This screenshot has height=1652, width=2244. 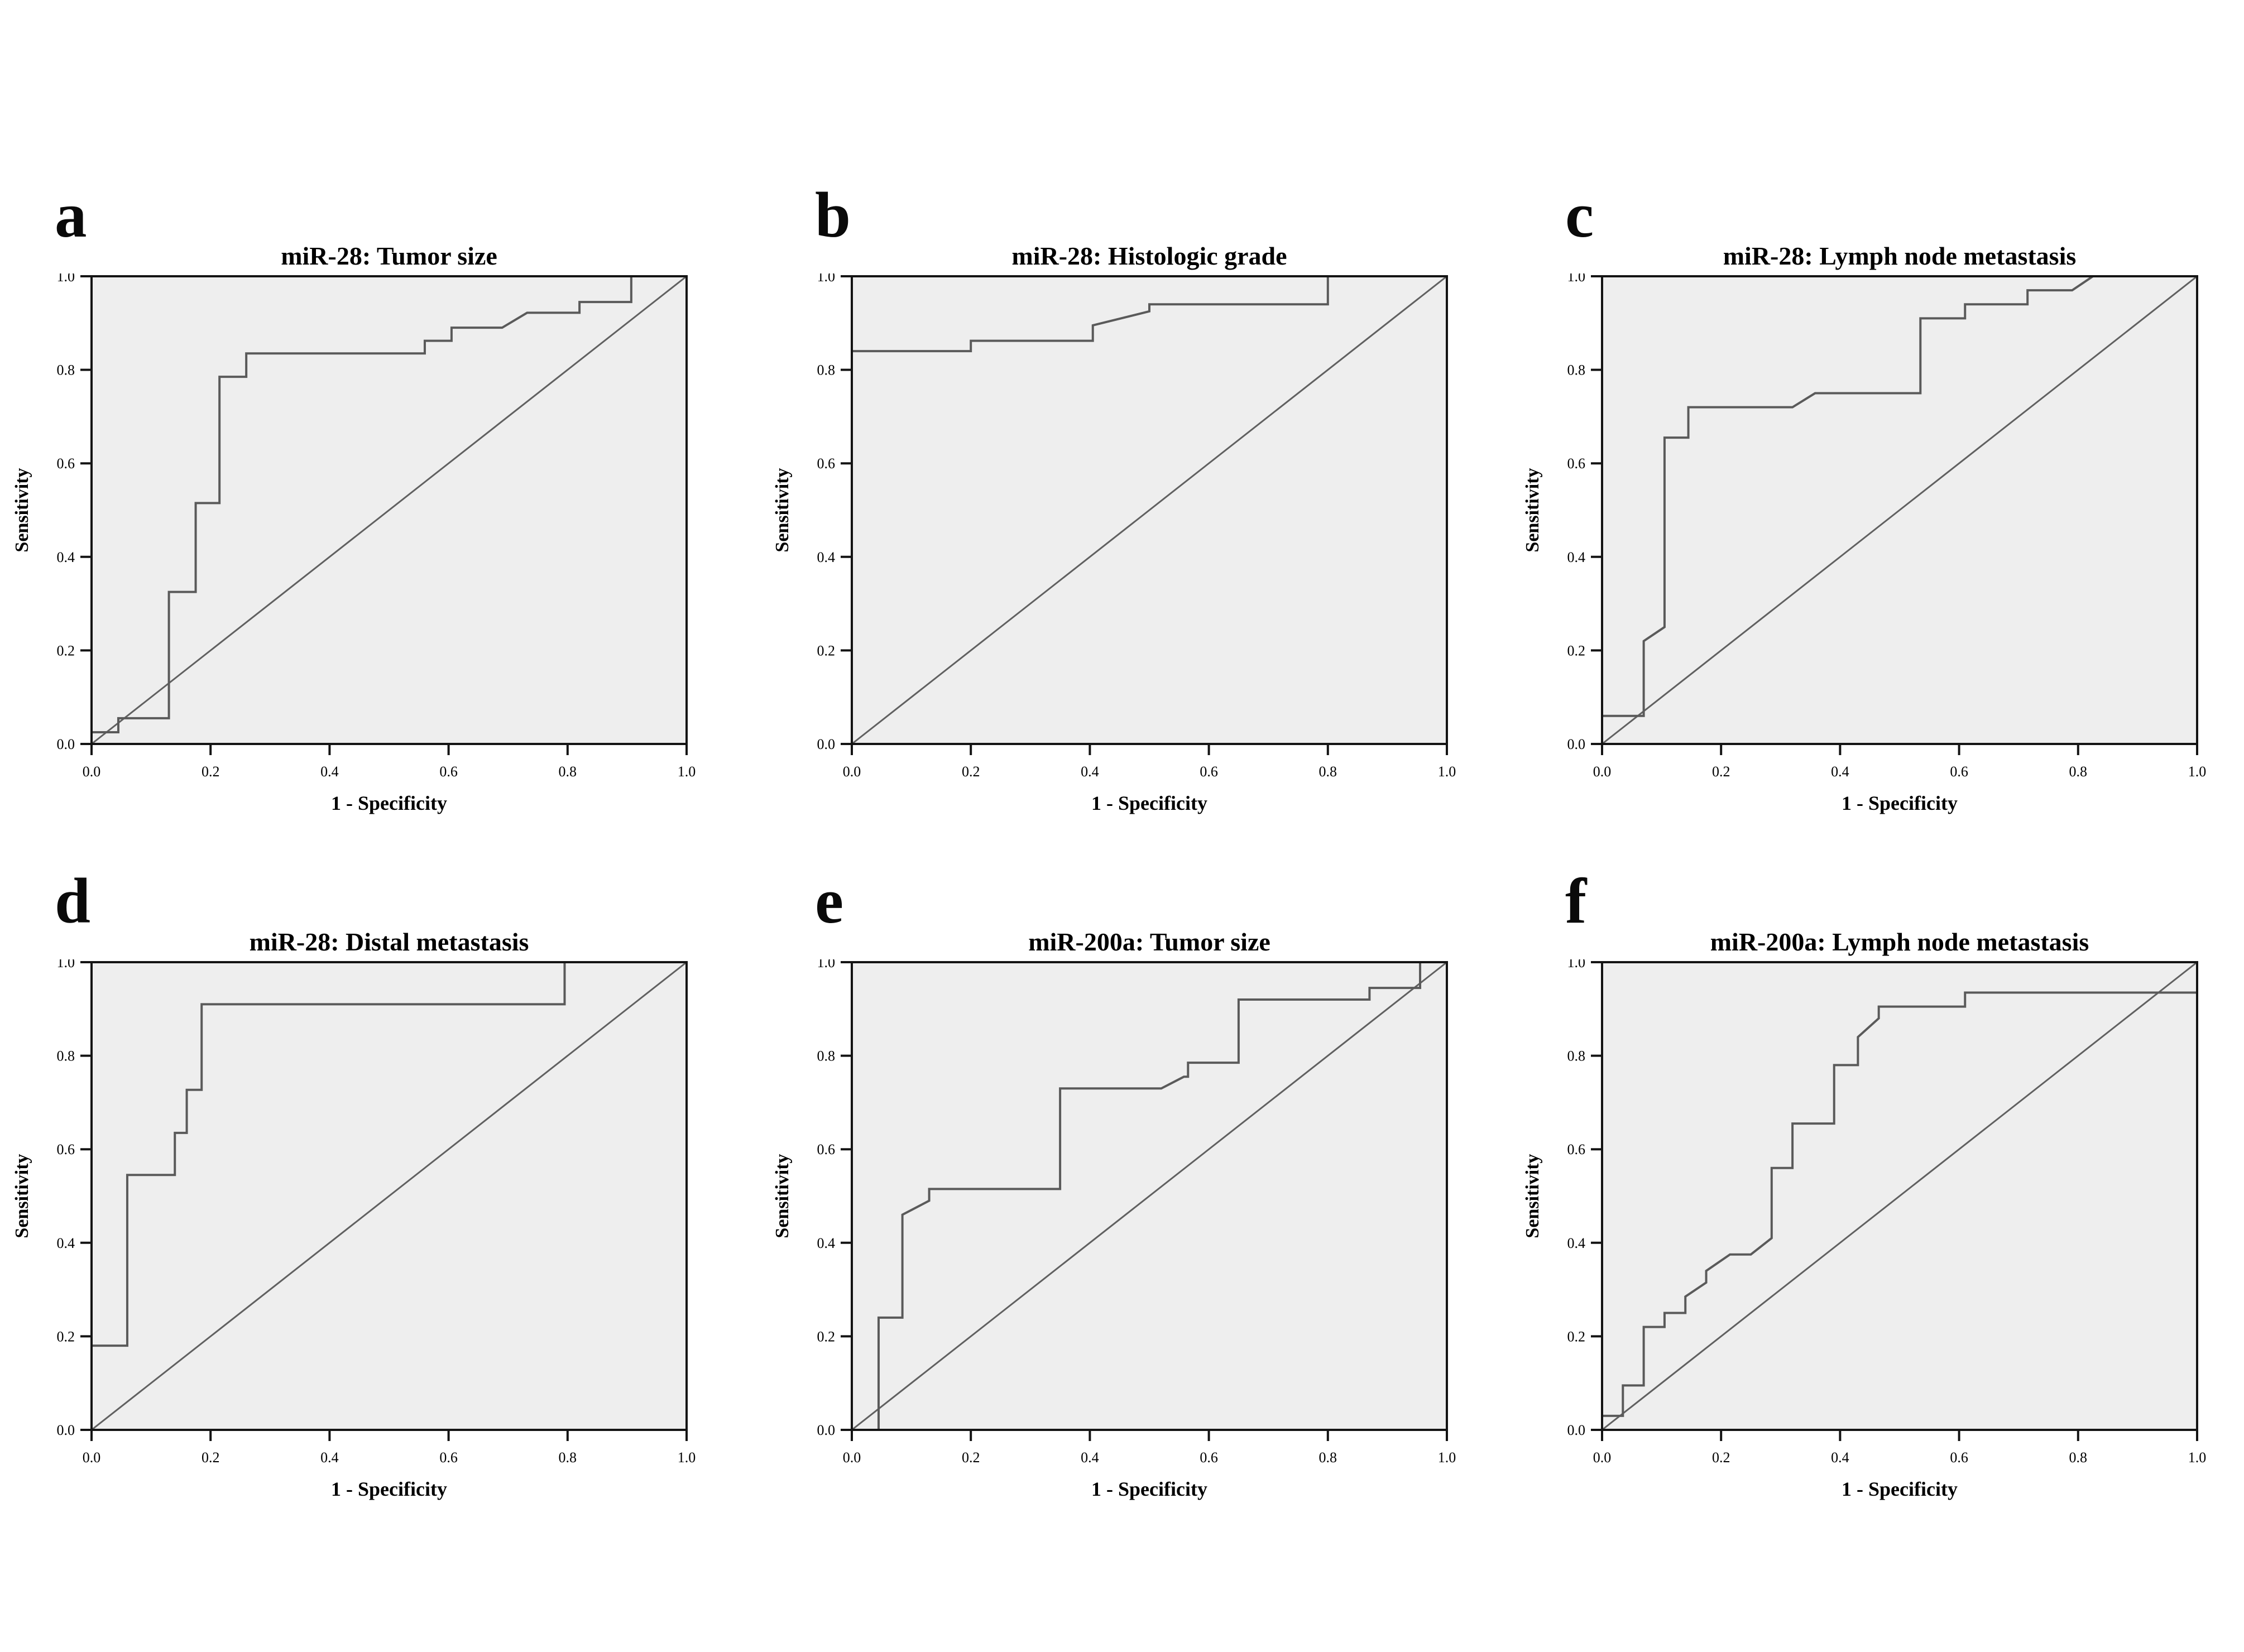 I want to click on chart-title-b: miR-28: Histologic grade, so click(x=1149, y=256).